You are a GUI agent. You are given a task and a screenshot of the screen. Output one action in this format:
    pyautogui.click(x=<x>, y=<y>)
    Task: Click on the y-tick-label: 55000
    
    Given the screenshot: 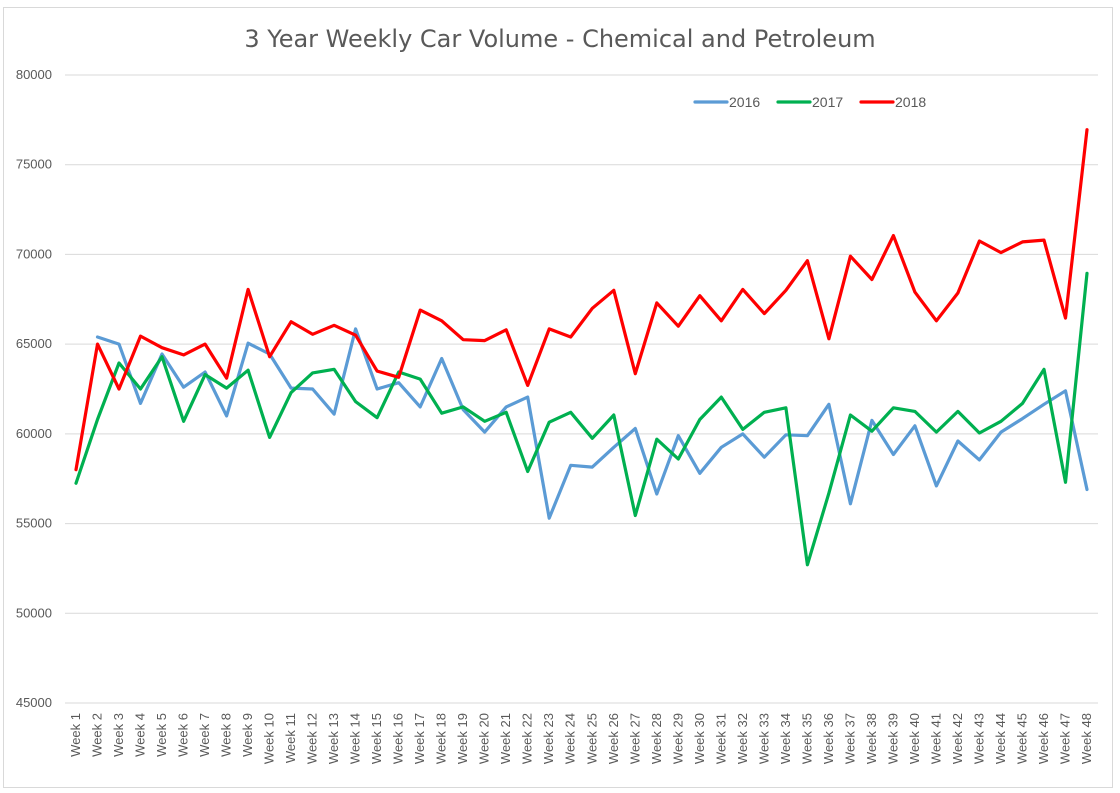 What is the action you would take?
    pyautogui.click(x=34, y=523)
    